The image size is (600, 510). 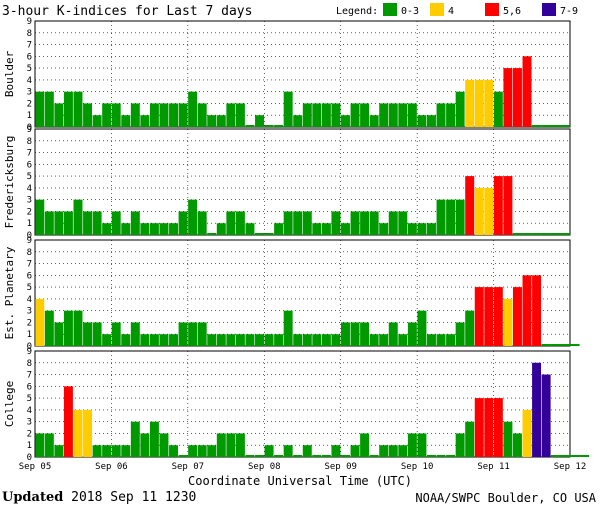 What do you see at coordinates (29, 165) in the screenshot?
I see `y-tick-label: 6` at bounding box center [29, 165].